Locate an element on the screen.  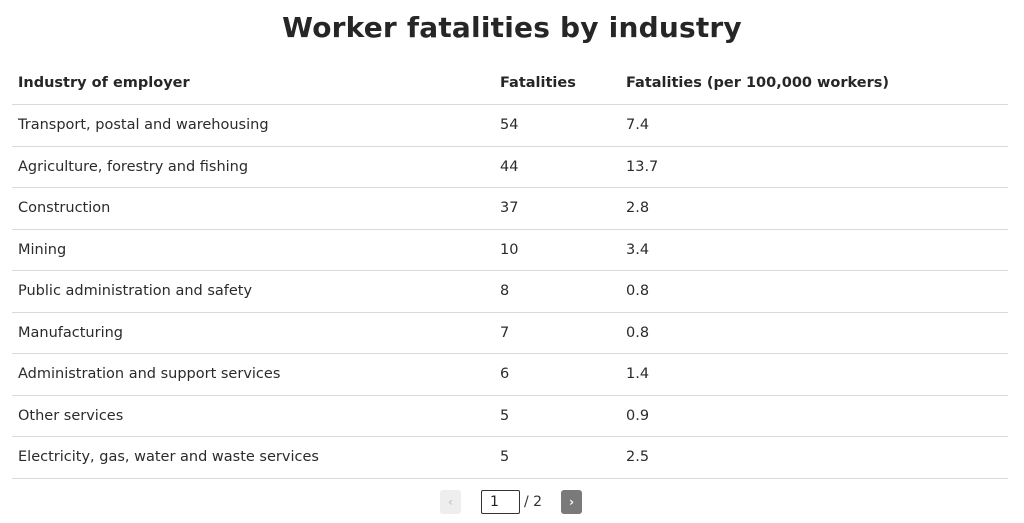
table-row: Agriculture, forestry and fishing 44 13.7 is located at coordinates (510, 167).